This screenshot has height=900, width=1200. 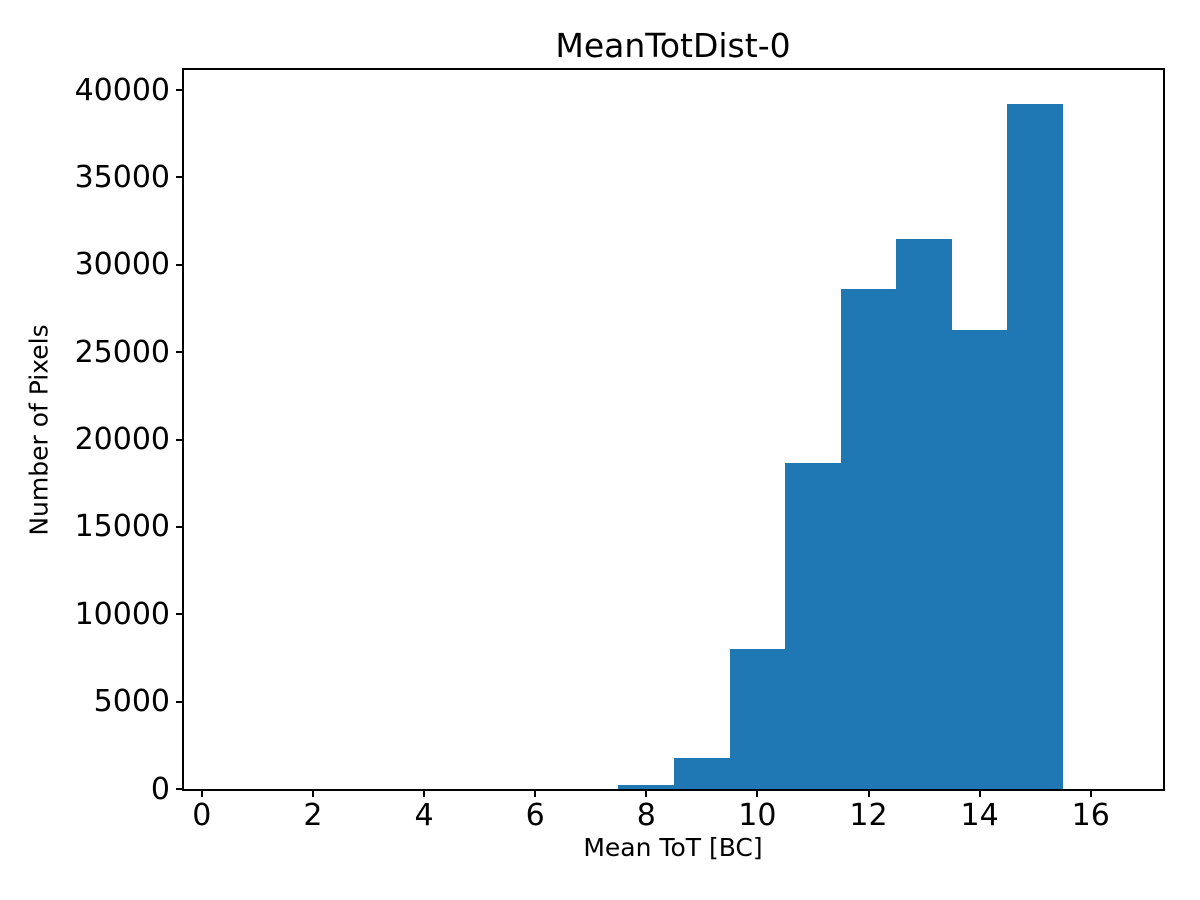 What do you see at coordinates (979, 815) in the screenshot?
I see `x-tick-label: 14` at bounding box center [979, 815].